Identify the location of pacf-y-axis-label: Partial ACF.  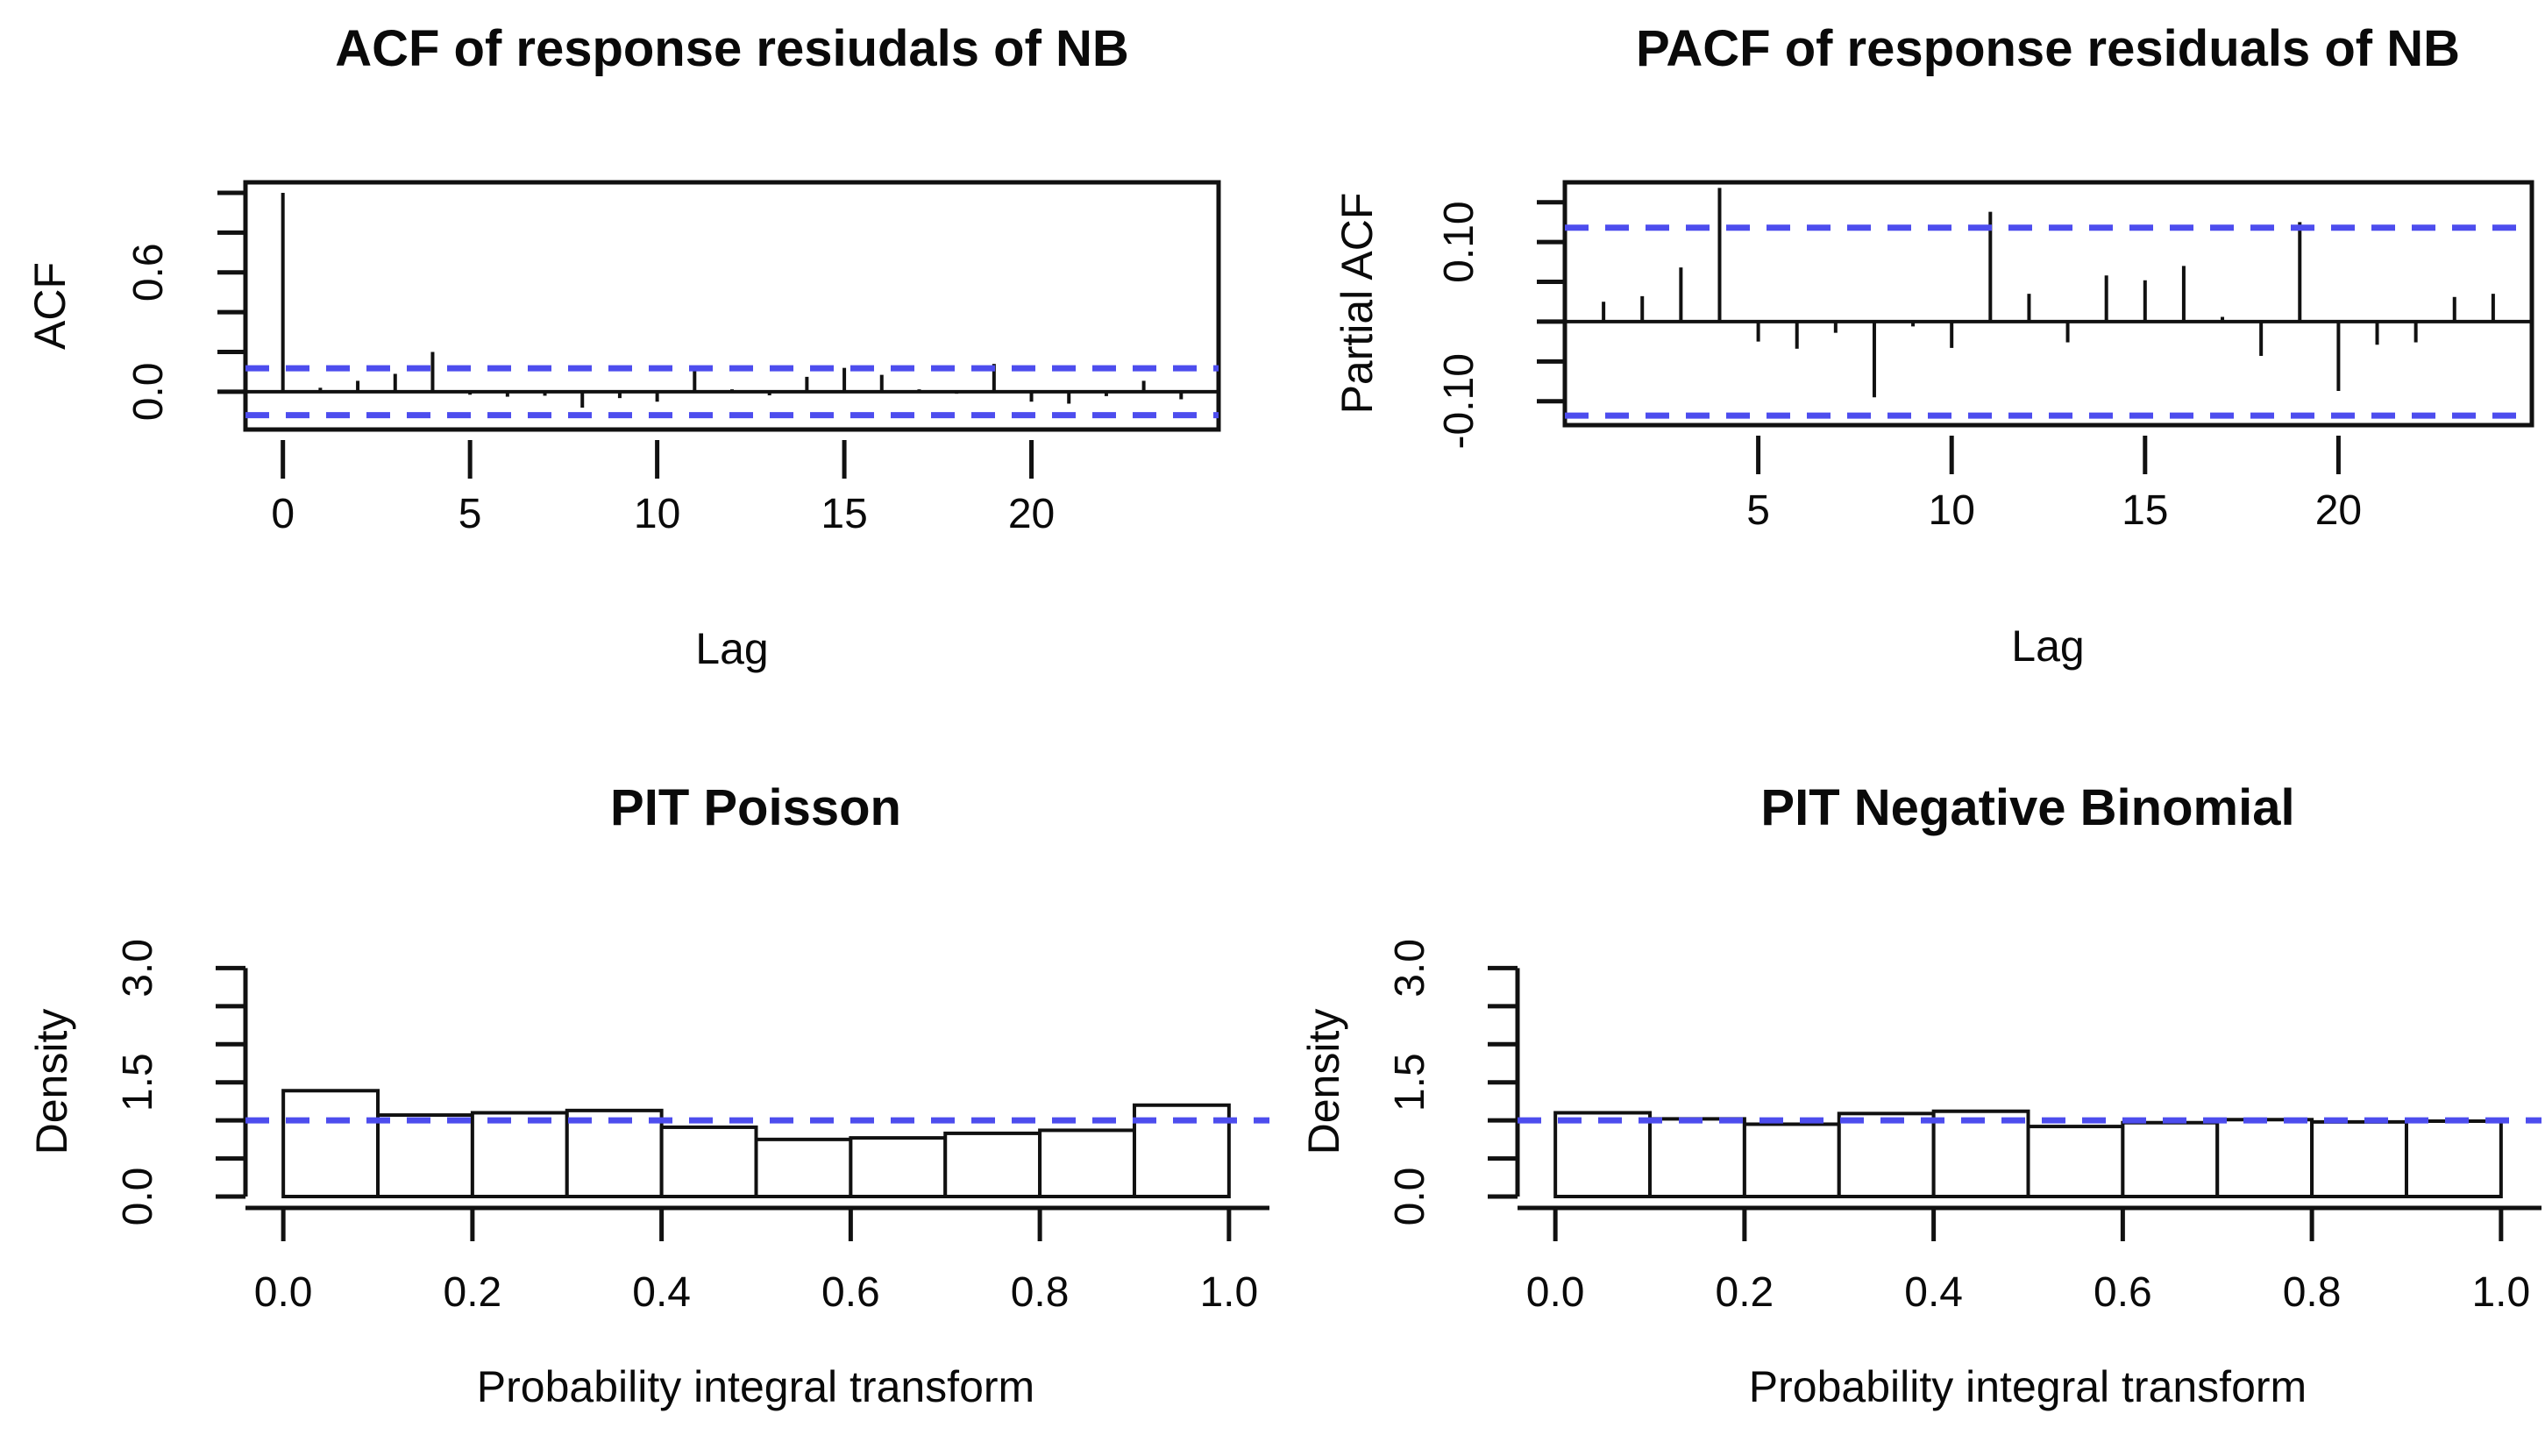
(1357, 303).